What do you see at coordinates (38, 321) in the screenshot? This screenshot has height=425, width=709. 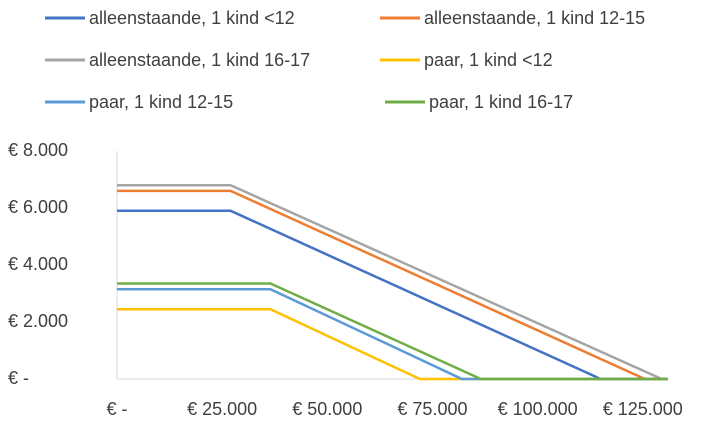 I see `y-tick-label: € 2.000` at bounding box center [38, 321].